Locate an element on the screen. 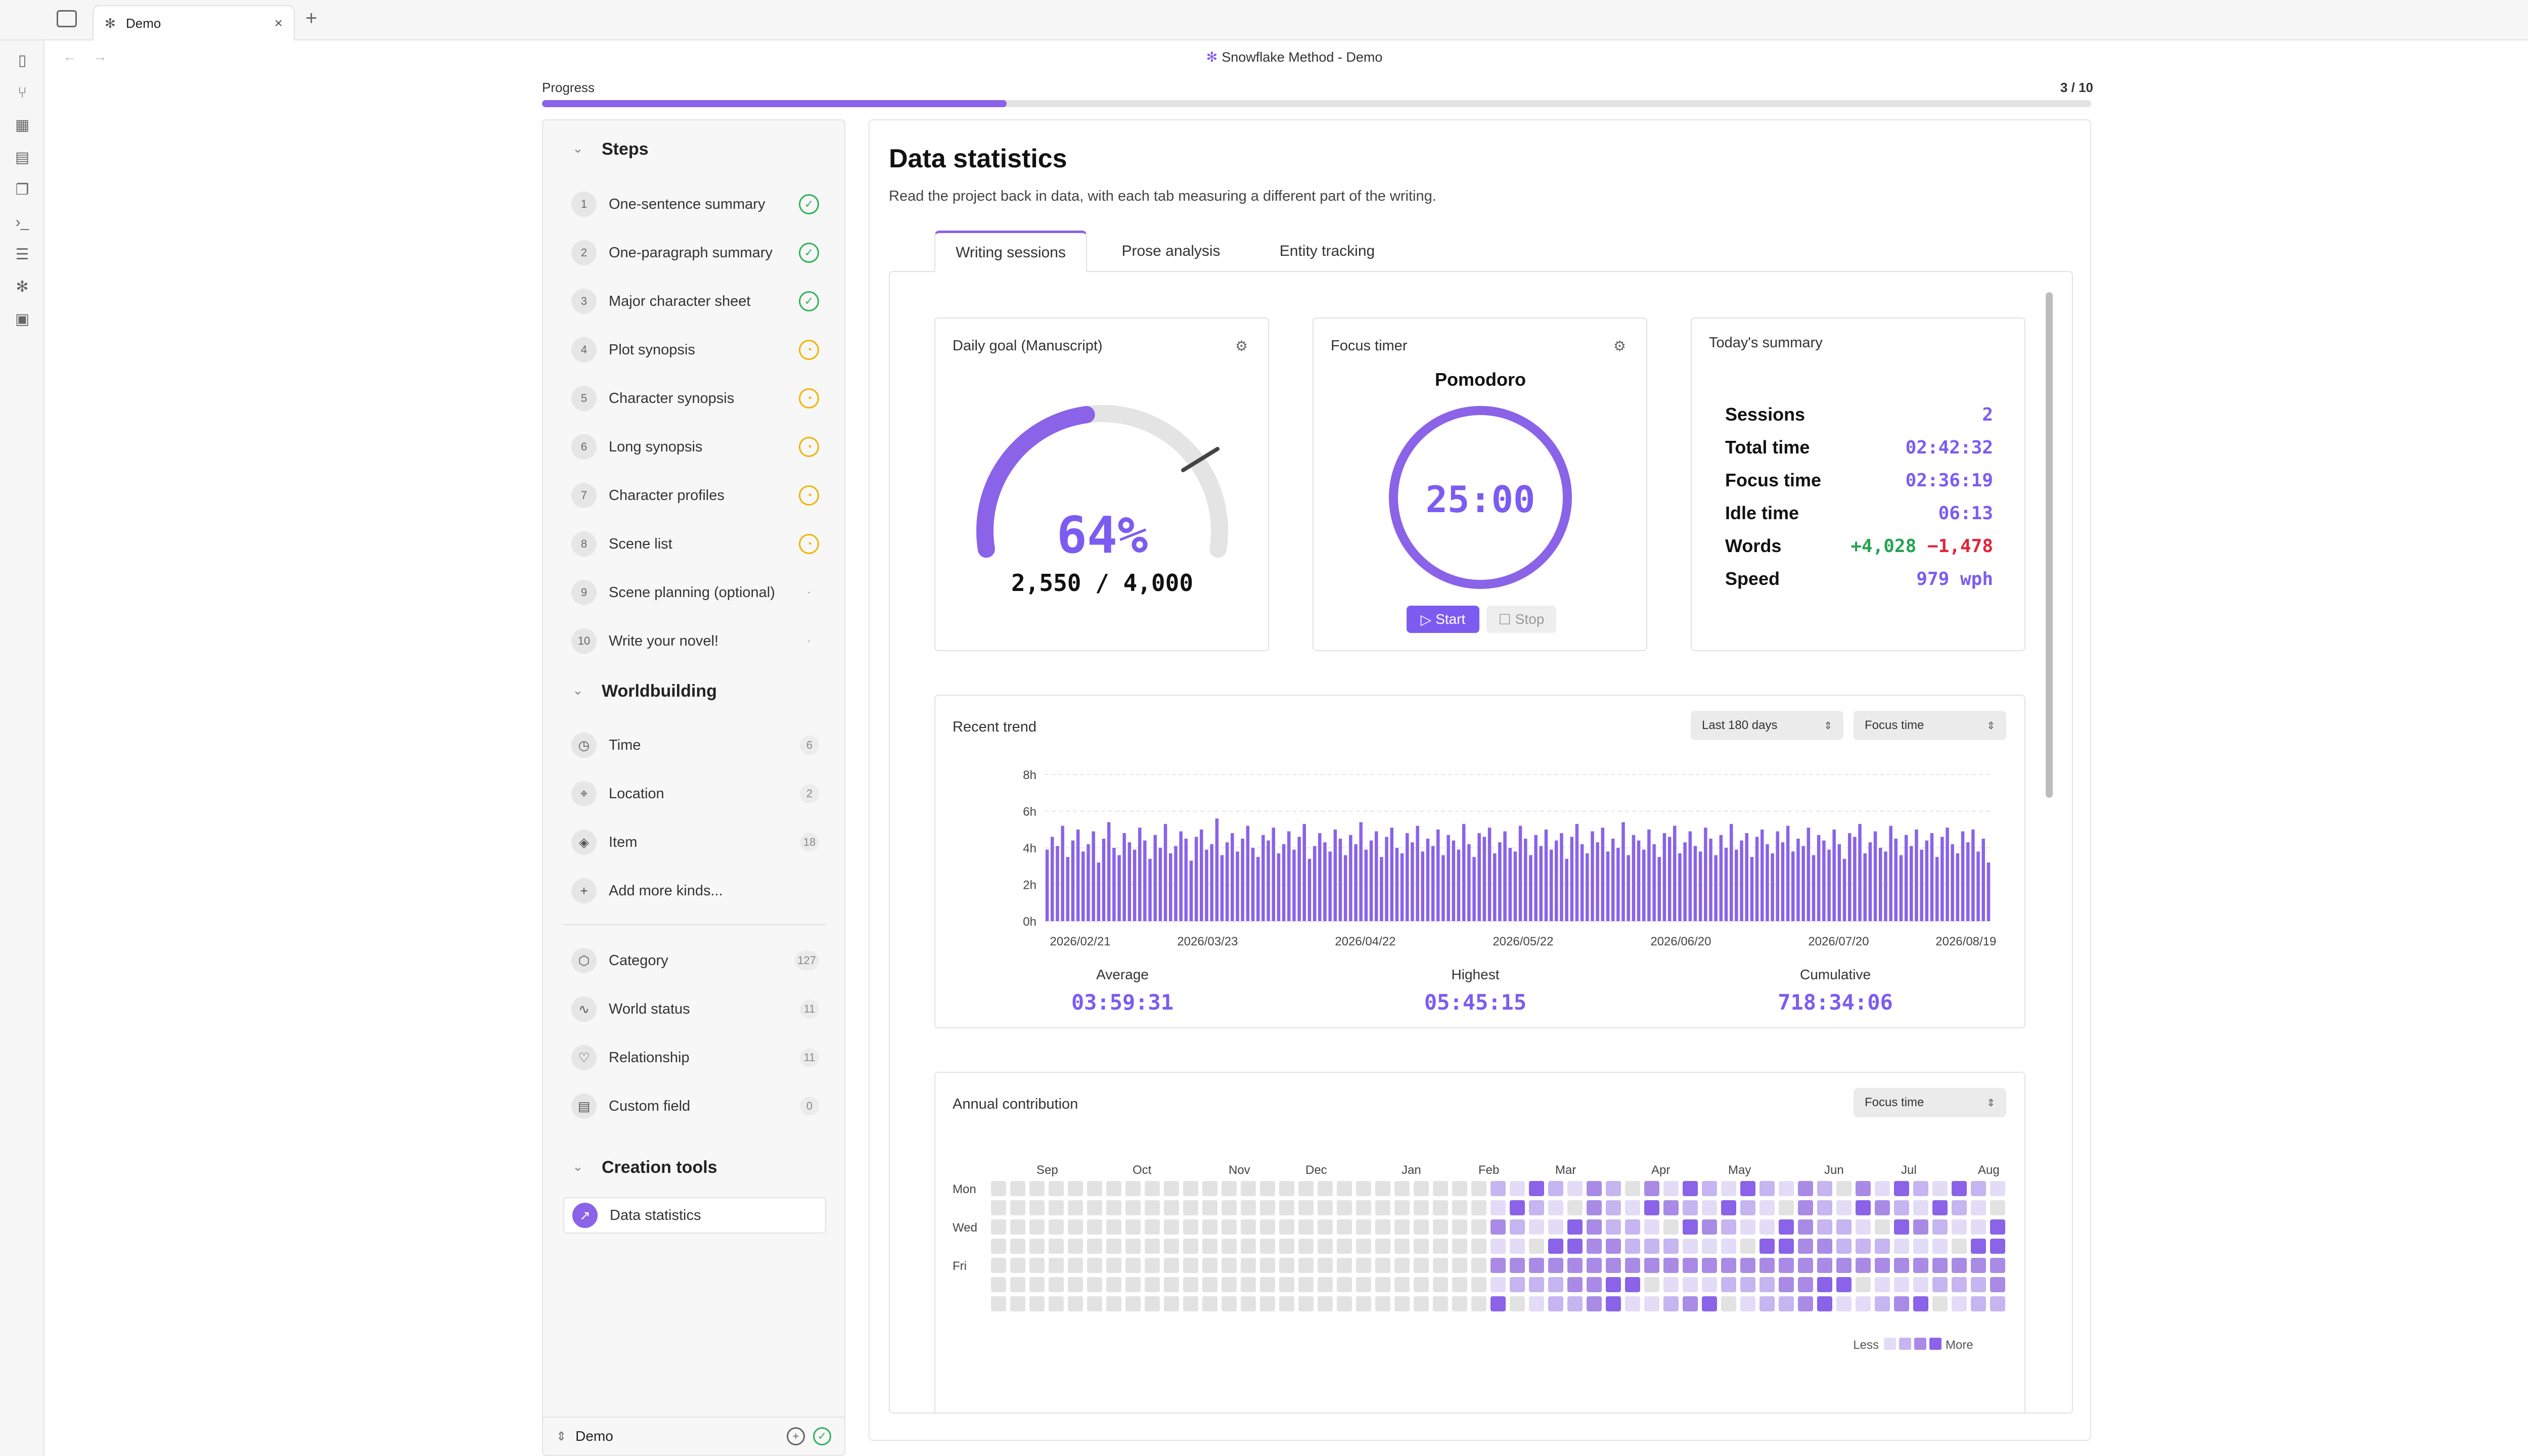  tab-writing-sessions: Writing sessions is located at coordinates (1011, 251).